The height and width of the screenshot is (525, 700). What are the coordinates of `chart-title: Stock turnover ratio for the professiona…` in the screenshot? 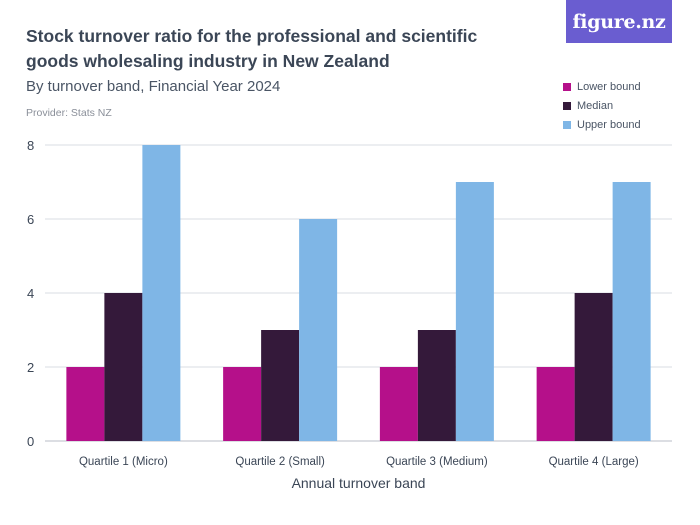 It's located at (252, 48).